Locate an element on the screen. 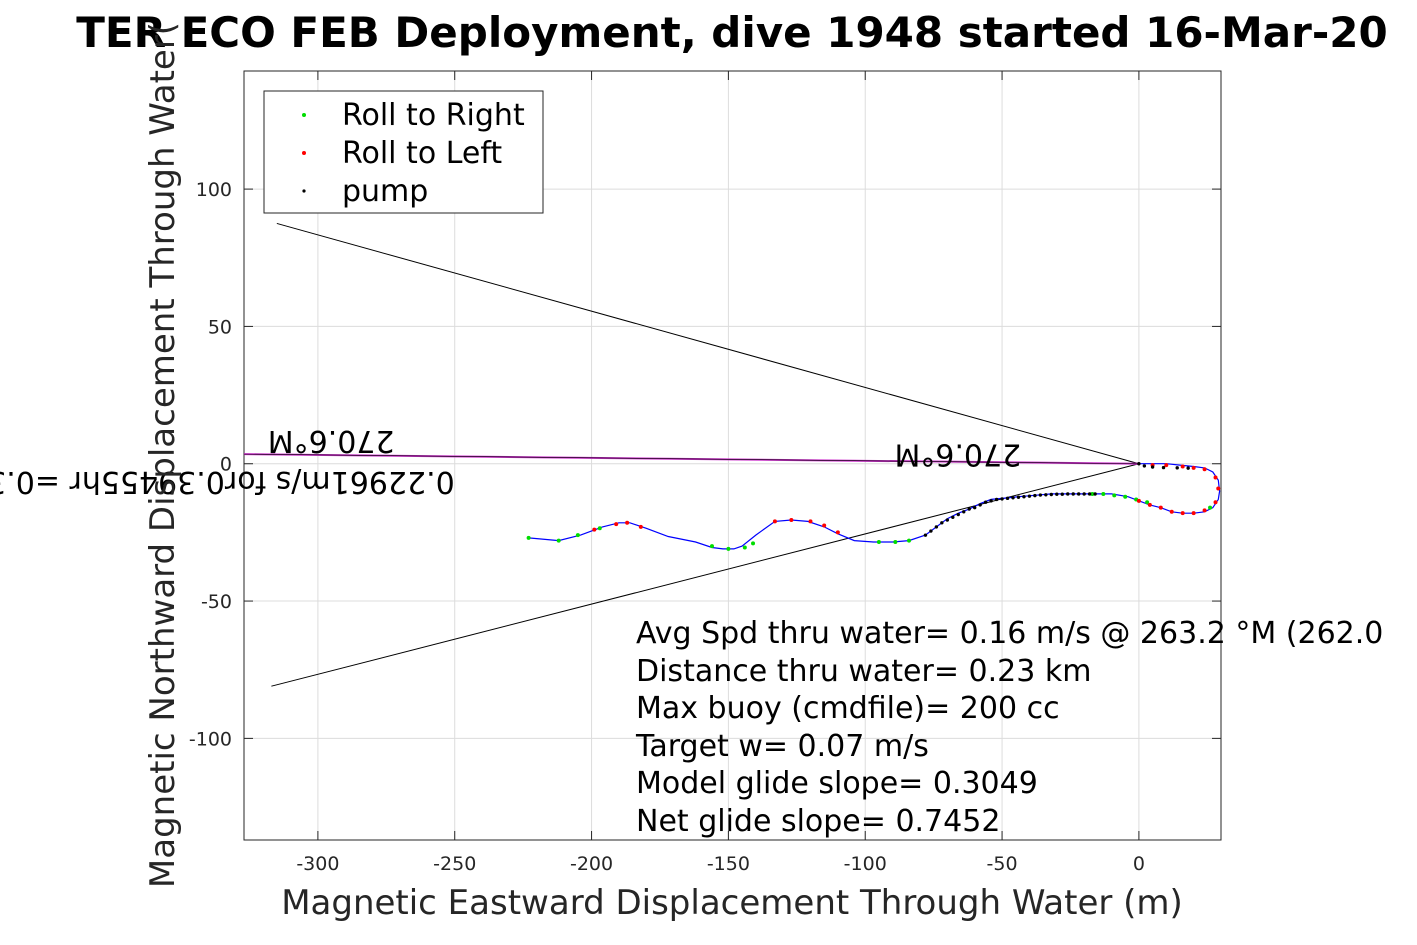  heading-line-core is located at coordinates (691, 459).